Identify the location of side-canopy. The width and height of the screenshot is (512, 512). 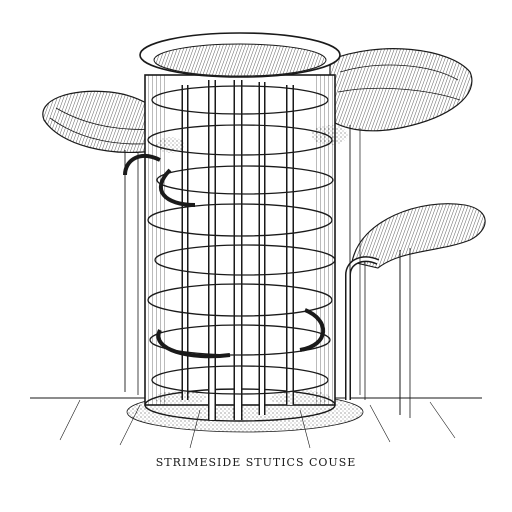
(415, 310).